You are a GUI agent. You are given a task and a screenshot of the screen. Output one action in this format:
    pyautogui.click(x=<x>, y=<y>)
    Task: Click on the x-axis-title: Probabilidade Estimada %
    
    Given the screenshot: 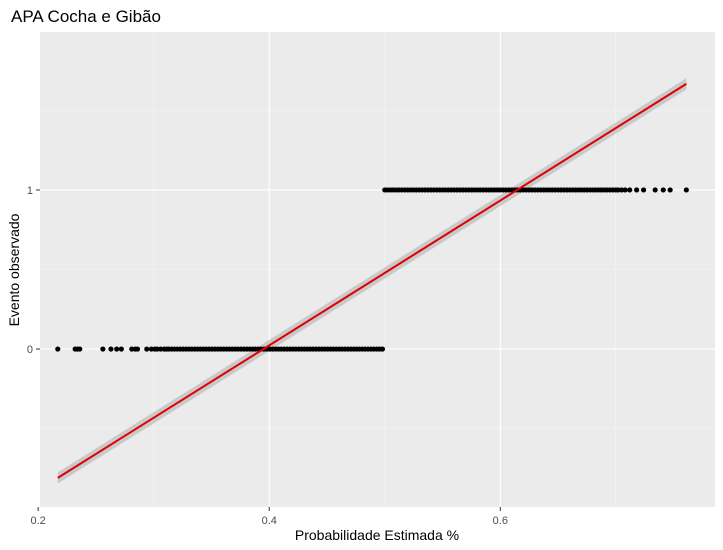 What is the action you would take?
    pyautogui.click(x=377, y=535)
    